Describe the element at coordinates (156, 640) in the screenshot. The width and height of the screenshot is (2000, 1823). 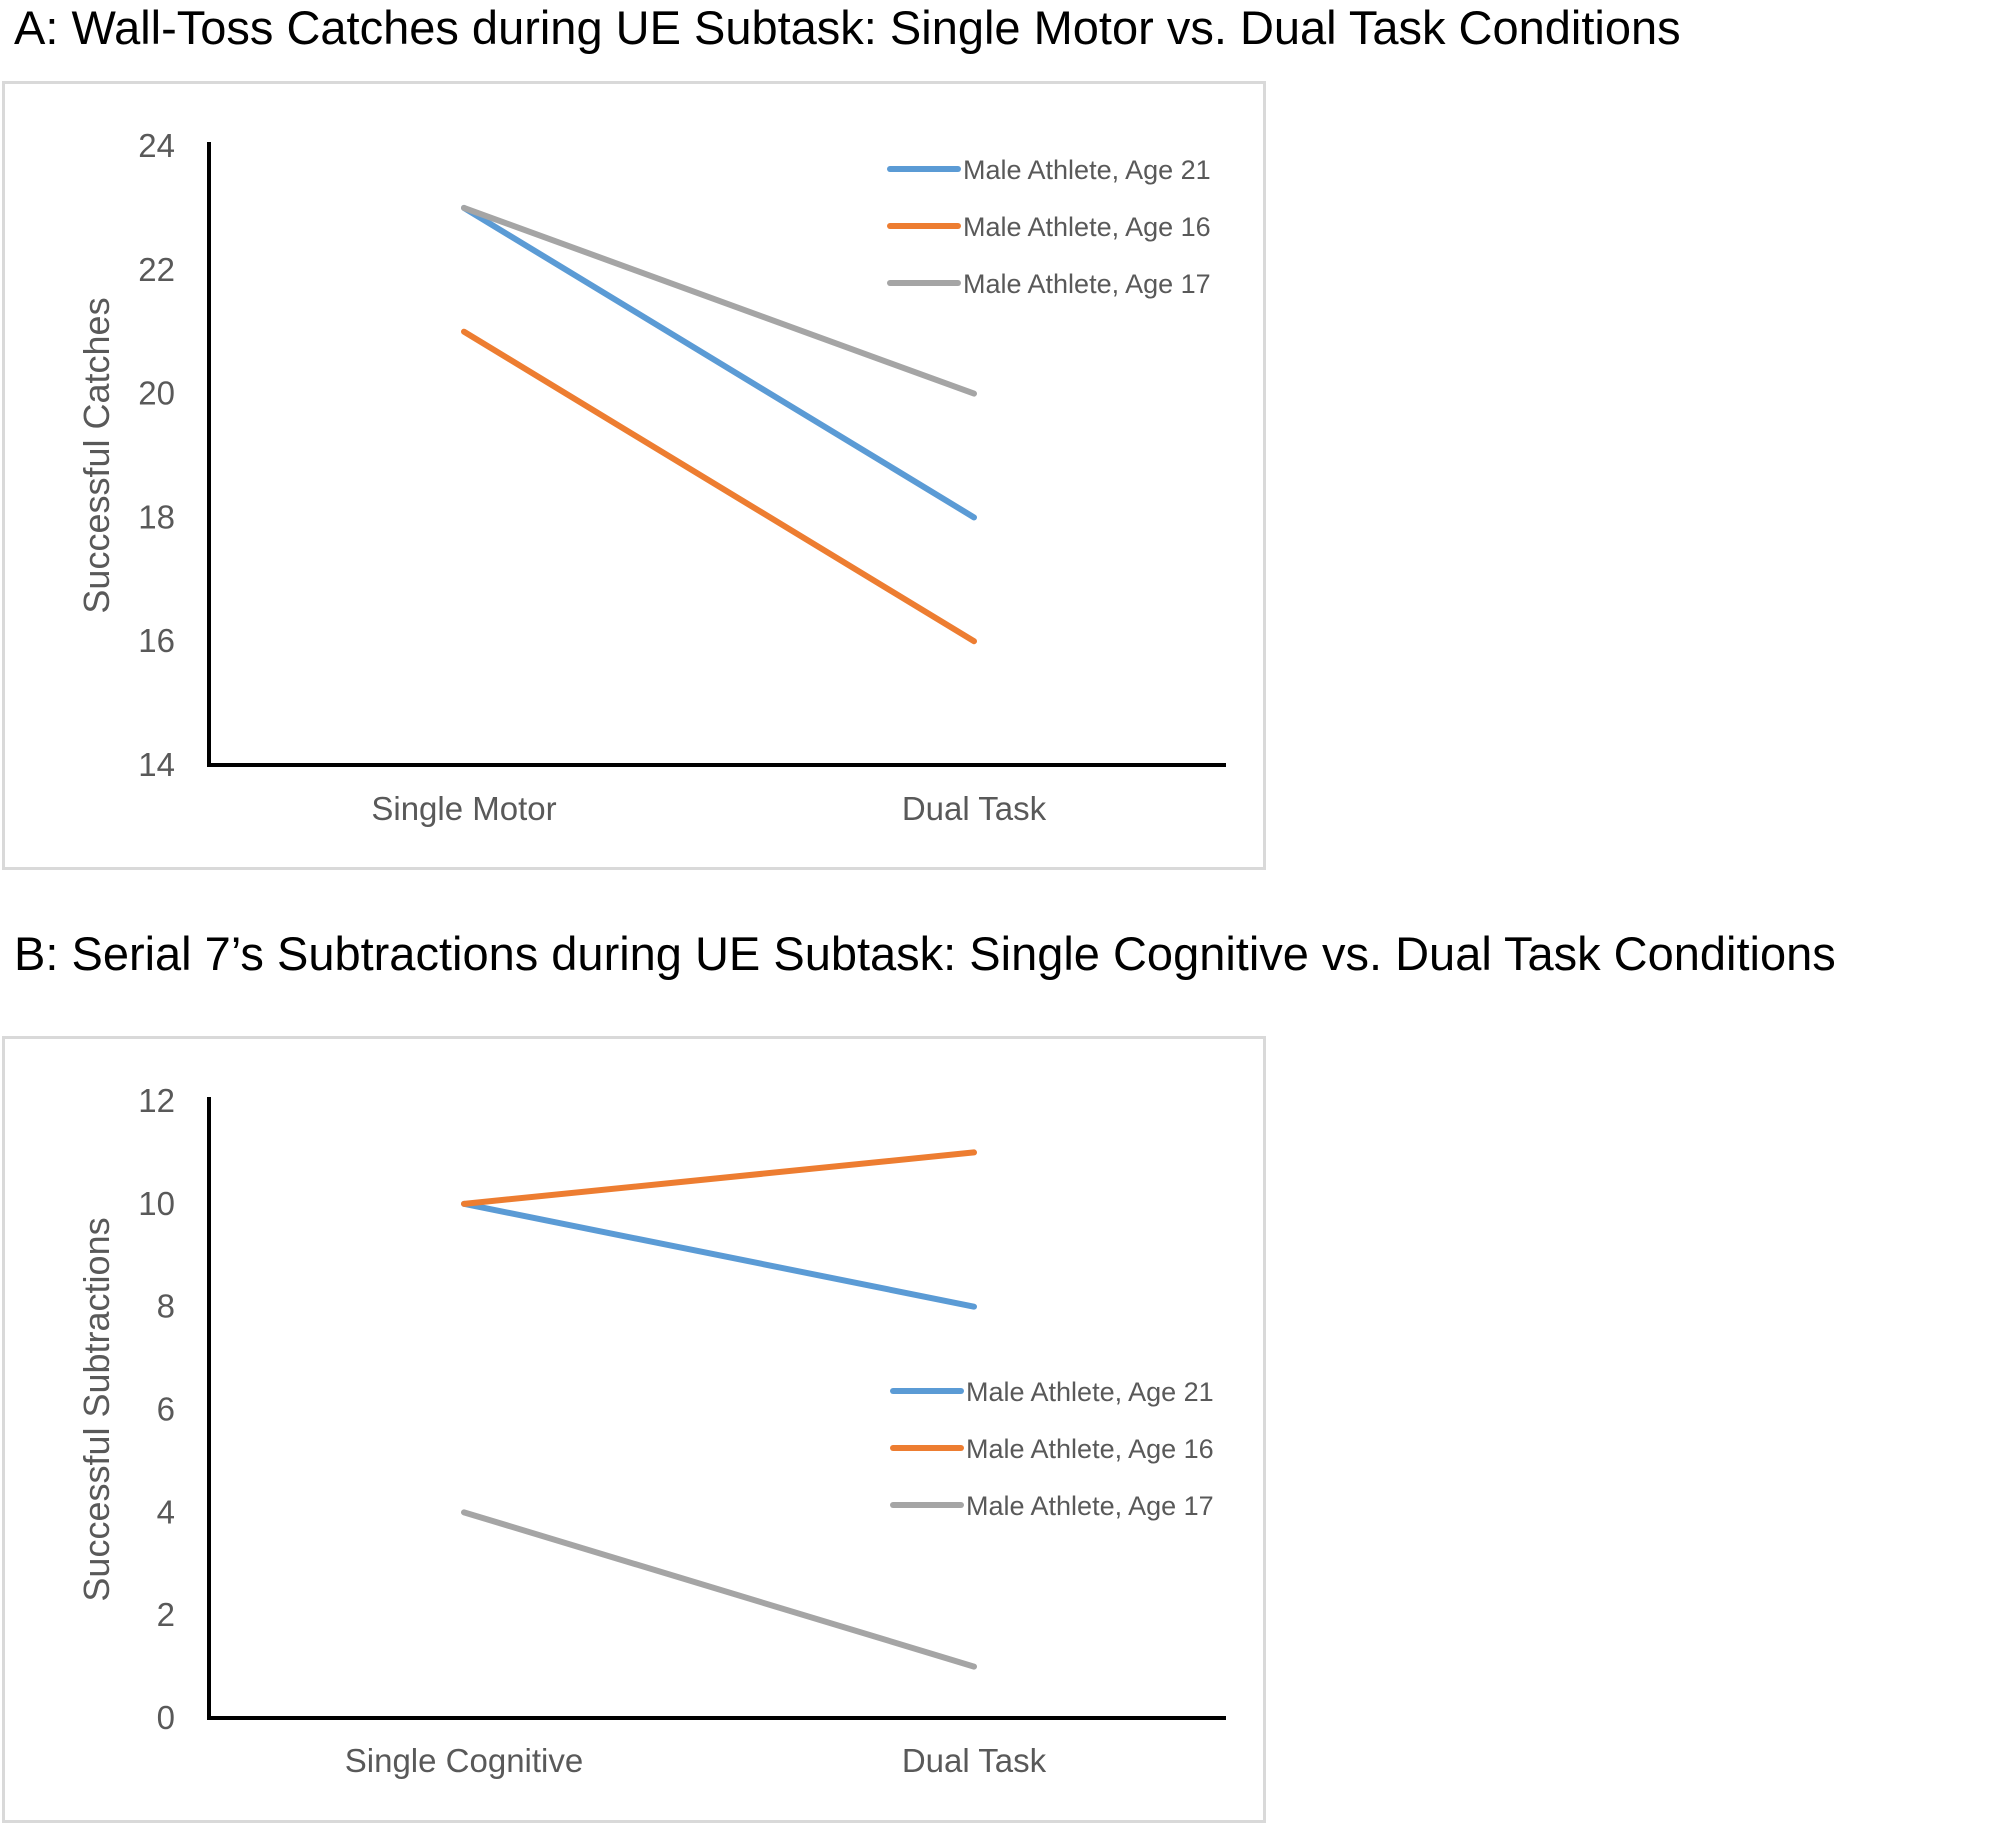
I see `chart-a-y-tick-label: 16` at that location.